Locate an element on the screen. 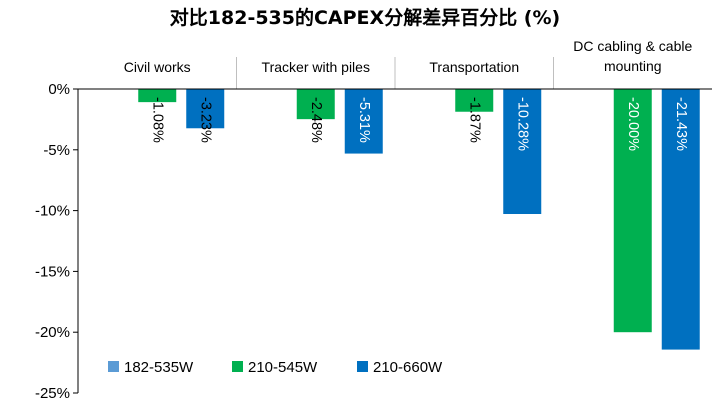  category-separators is located at coordinates (395, 73).